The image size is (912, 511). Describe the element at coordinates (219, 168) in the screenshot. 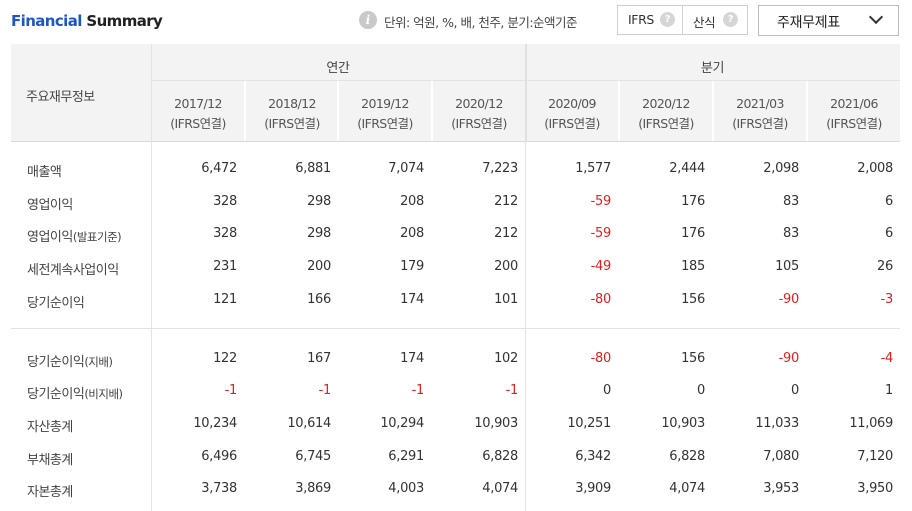

I see `table-cell: 6,472` at that location.